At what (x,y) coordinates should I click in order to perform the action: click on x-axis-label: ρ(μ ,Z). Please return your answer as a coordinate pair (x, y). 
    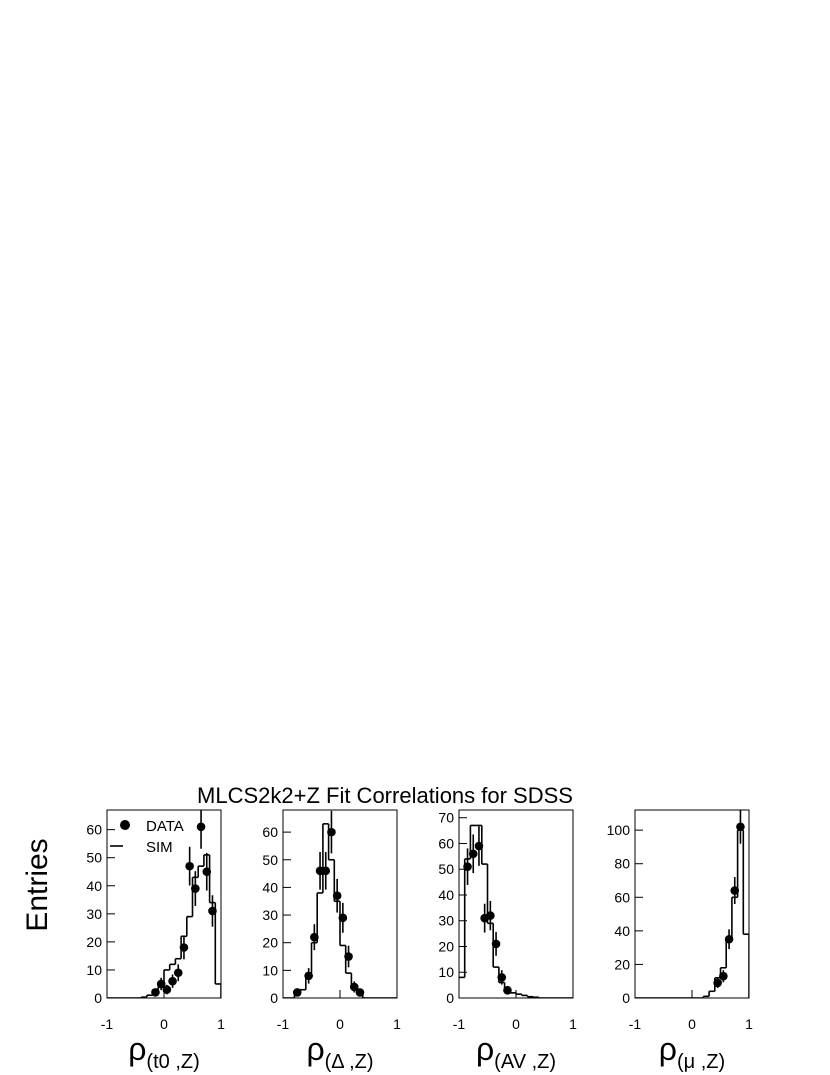
    Looking at the image, I should click on (692, 1052).